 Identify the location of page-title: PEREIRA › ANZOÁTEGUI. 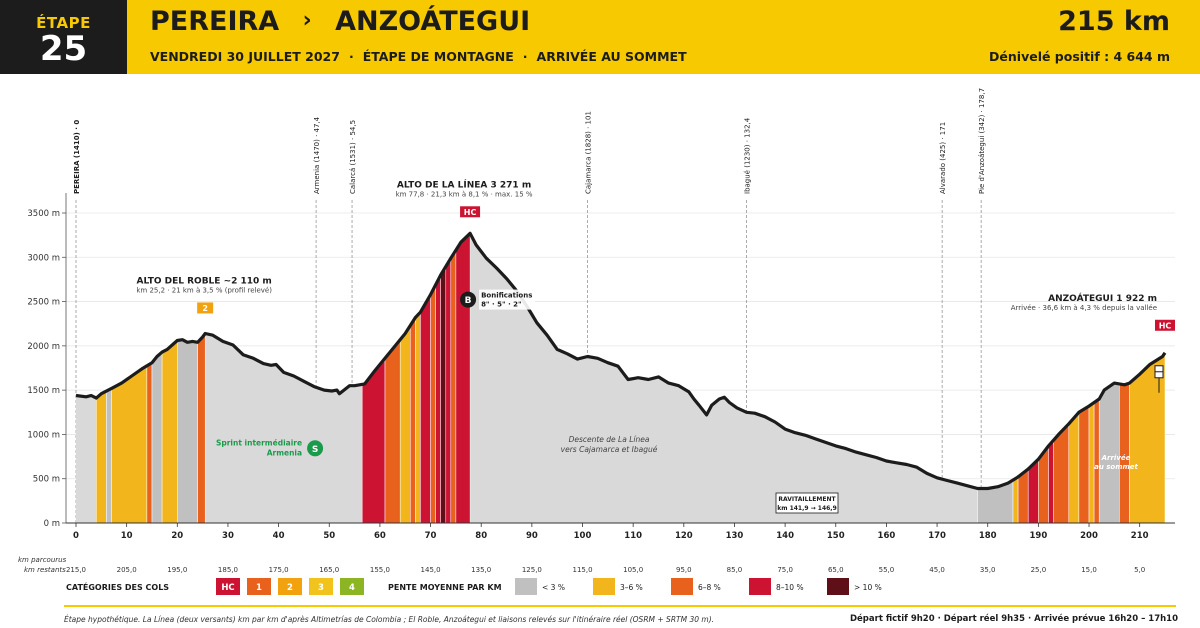
(340, 21).